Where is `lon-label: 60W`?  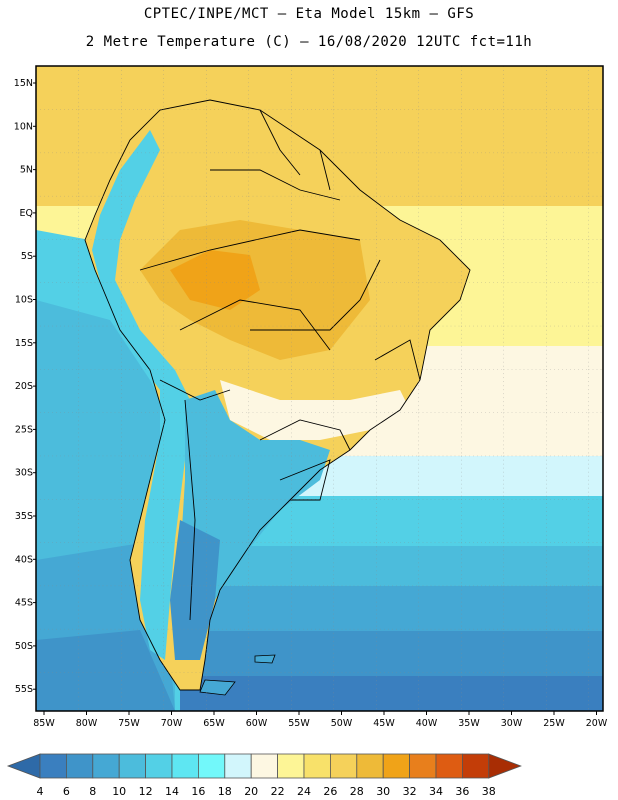
lon-label: 60W is located at coordinates (257, 723).